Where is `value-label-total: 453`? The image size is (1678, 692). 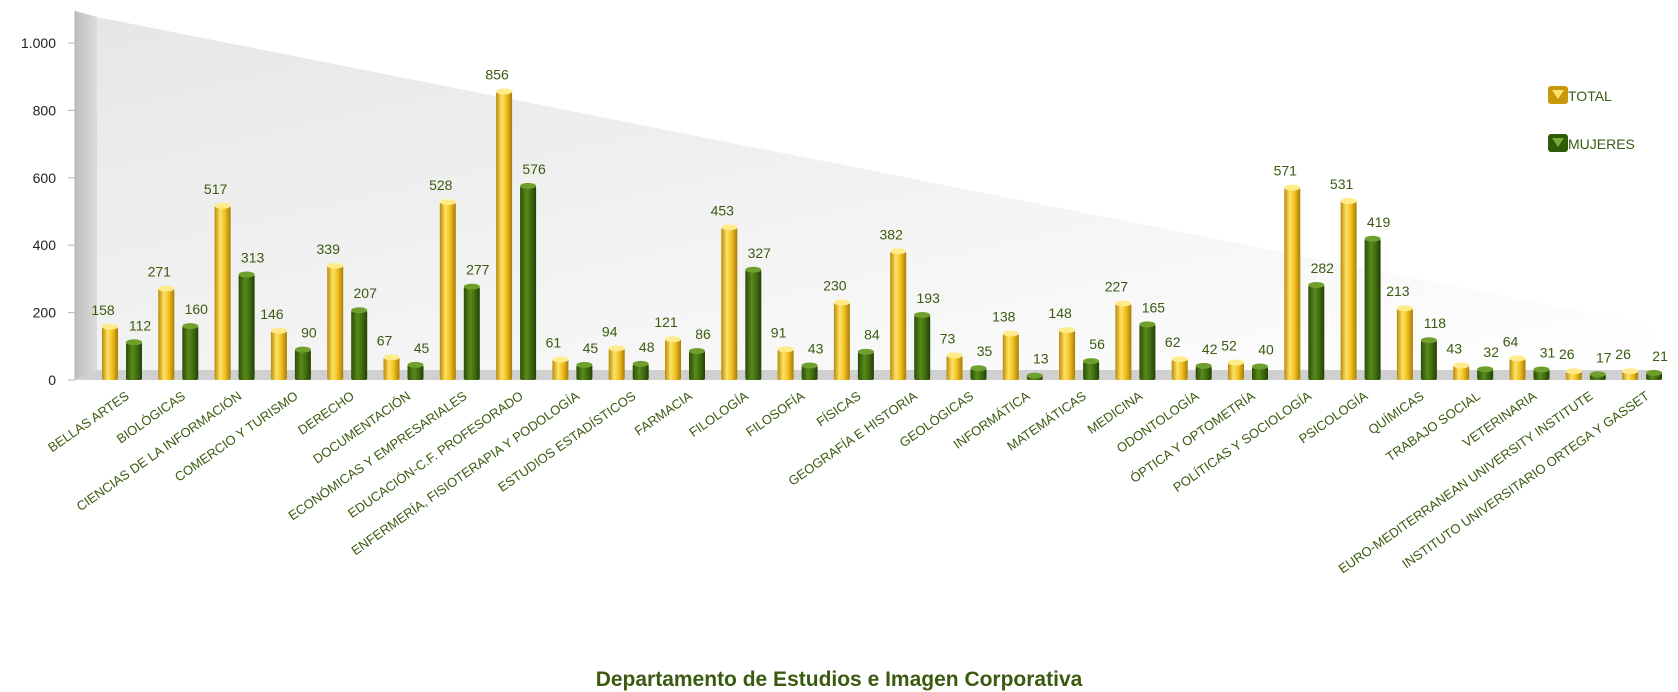
value-label-total: 453 is located at coordinates (723, 210).